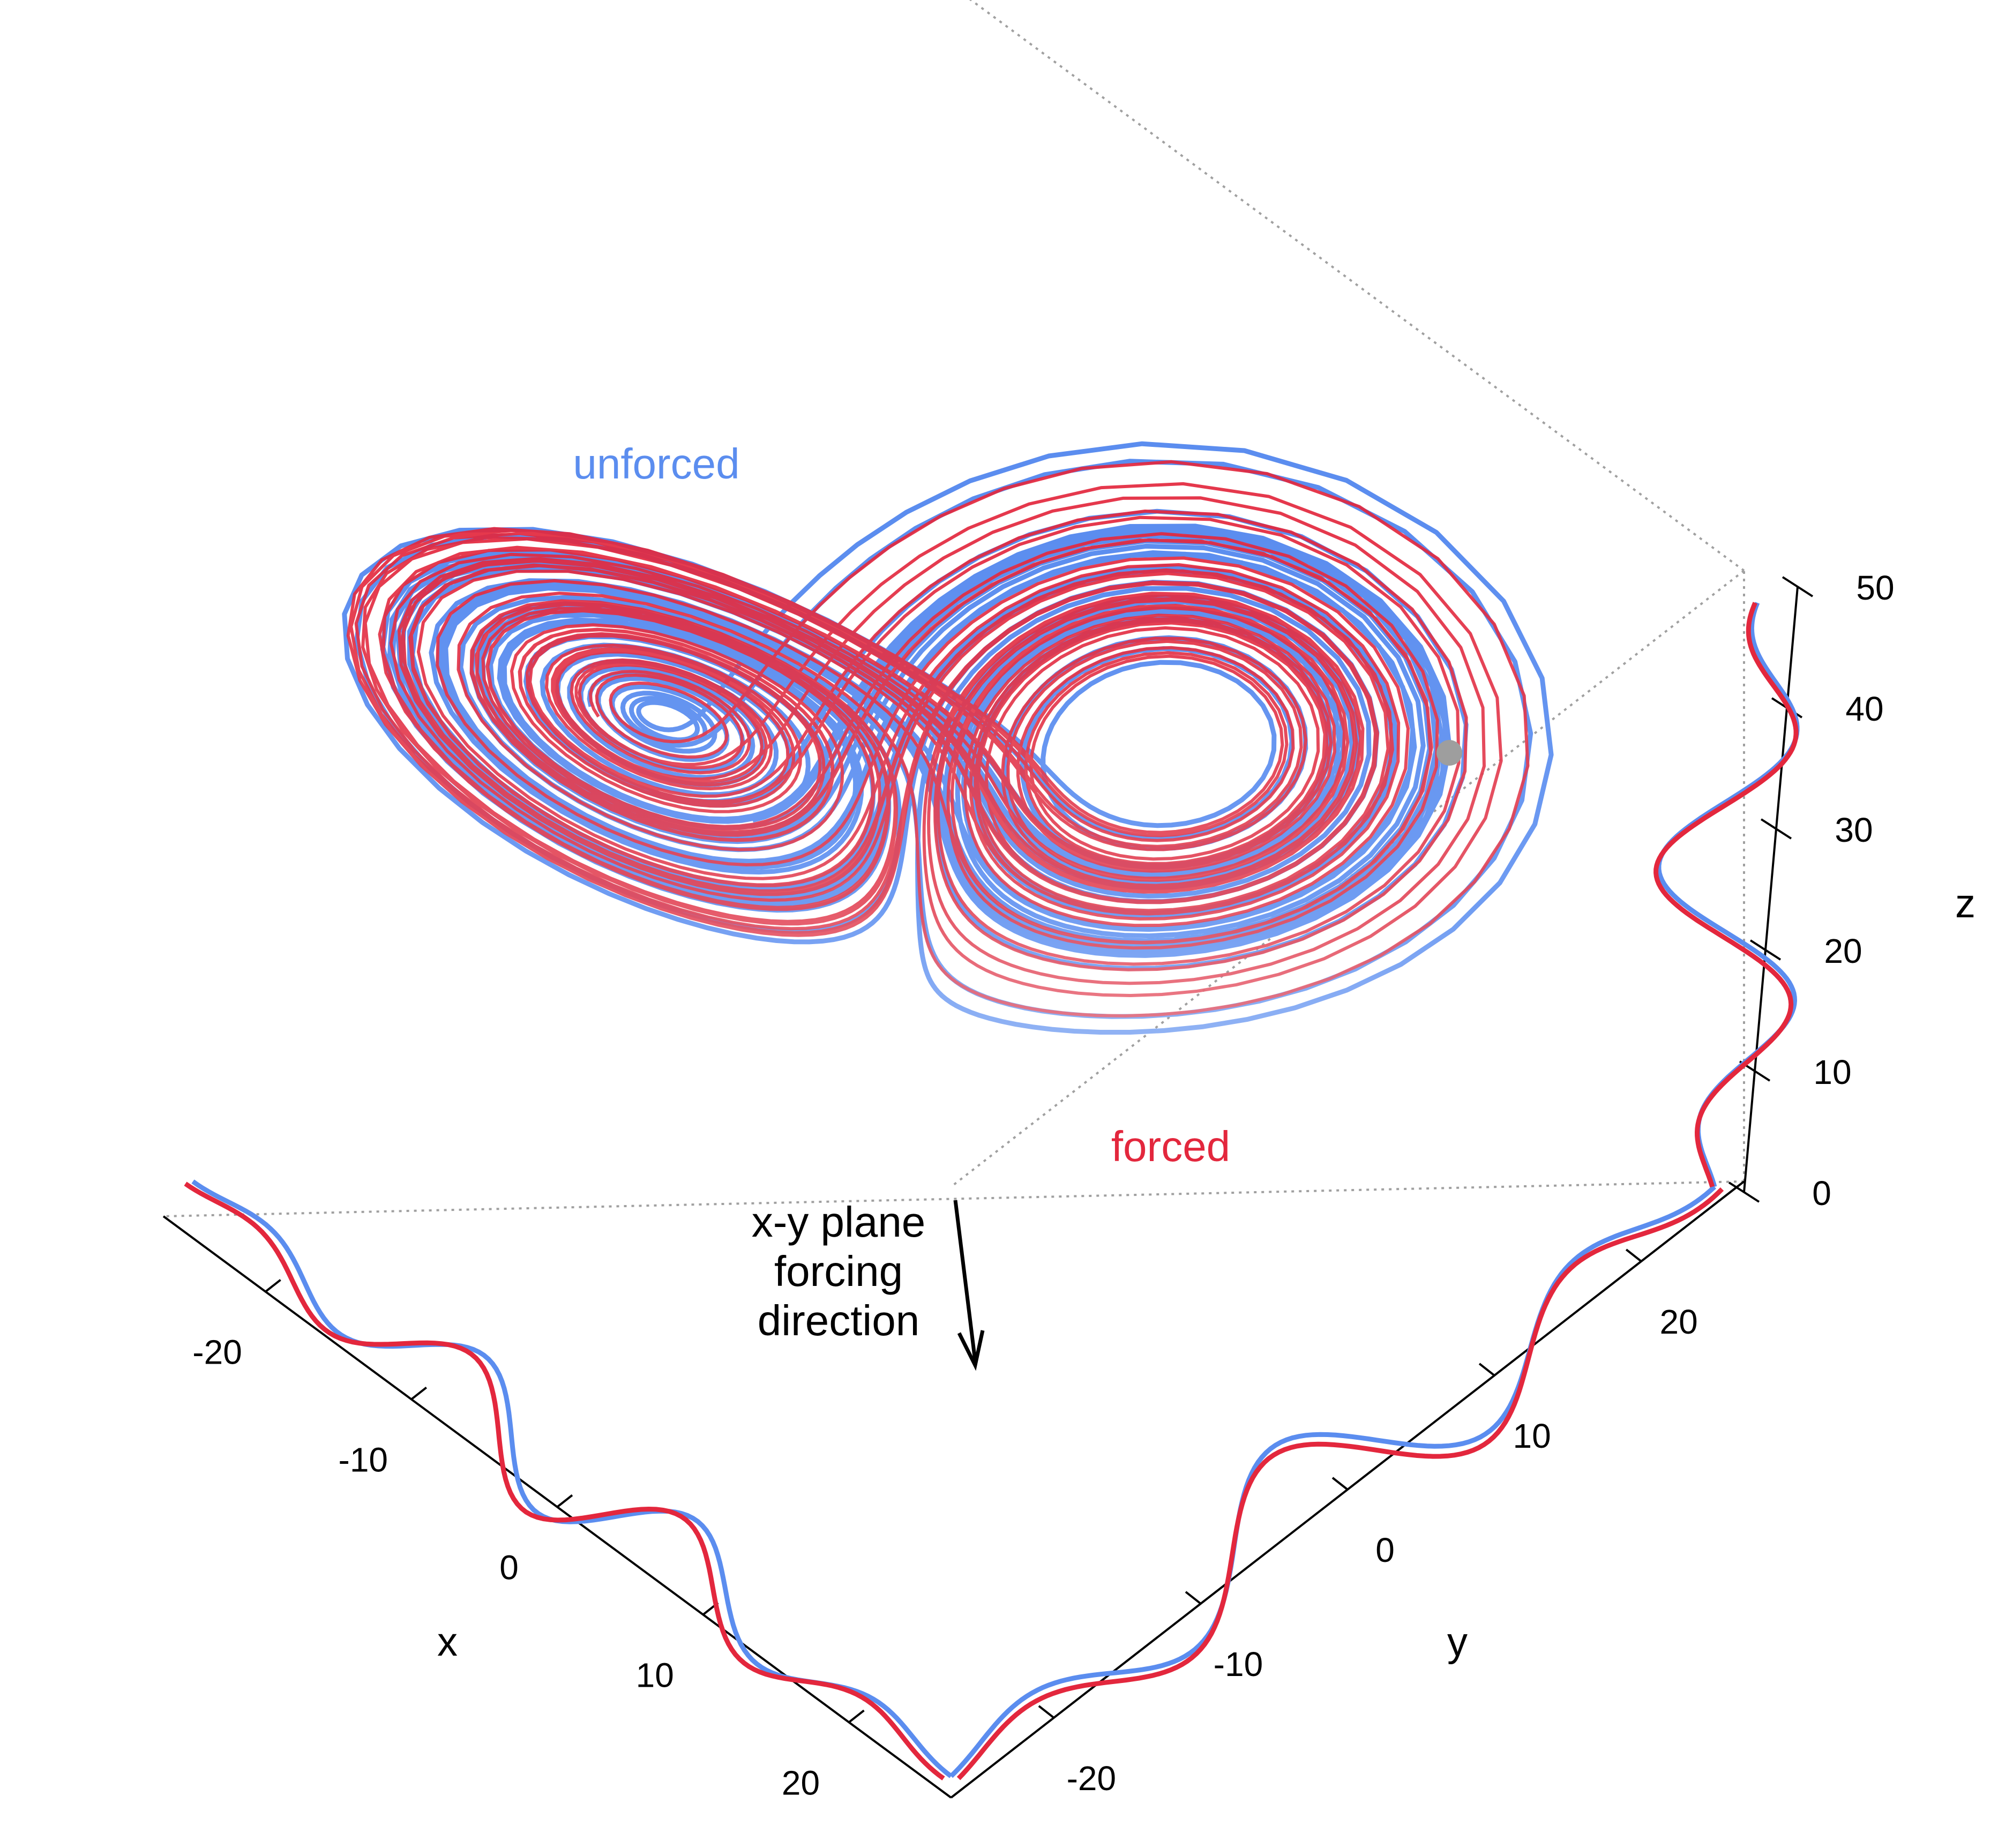  Describe the element at coordinates (1092, 1778) in the screenshot. I see `y-tick-label: -20` at that location.